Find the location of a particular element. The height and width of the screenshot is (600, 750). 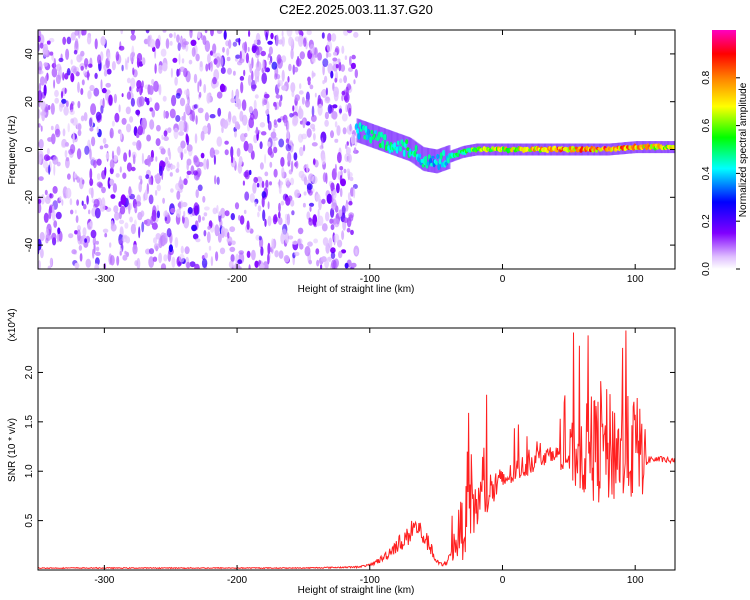

colorbar-tick-label: 0.2 is located at coordinates (706, 221).